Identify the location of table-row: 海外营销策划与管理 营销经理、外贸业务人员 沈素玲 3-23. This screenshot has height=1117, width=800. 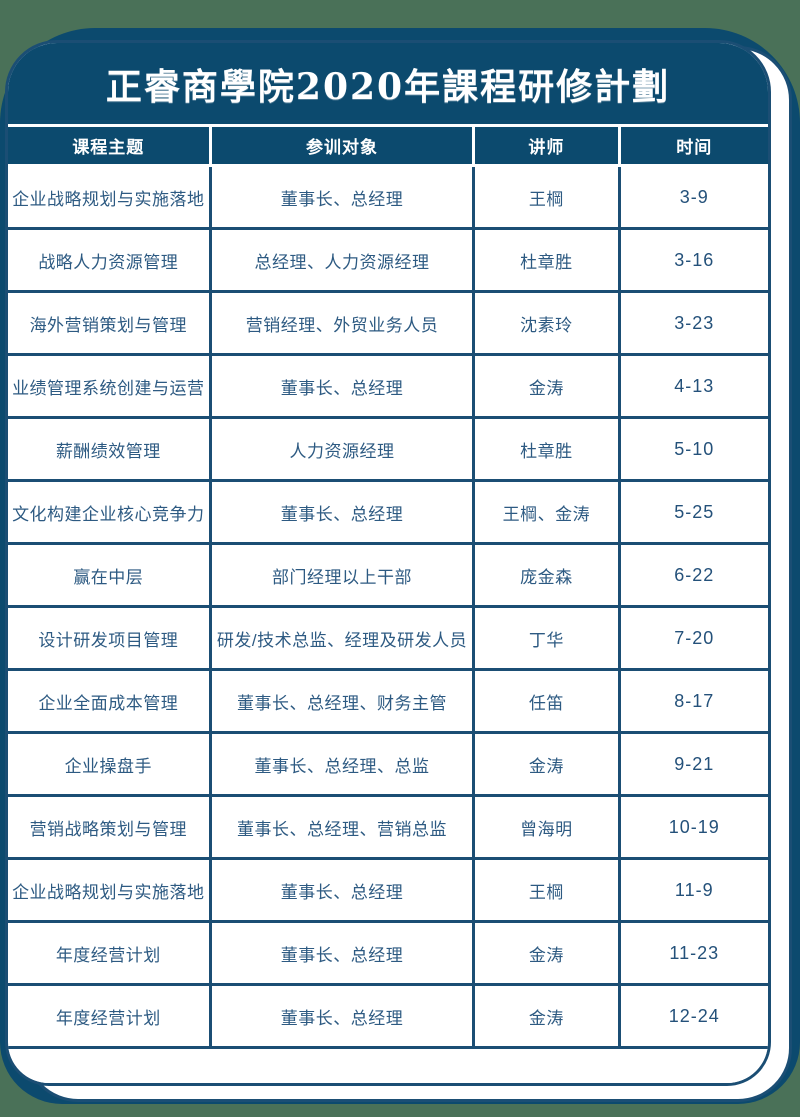
(388, 324).